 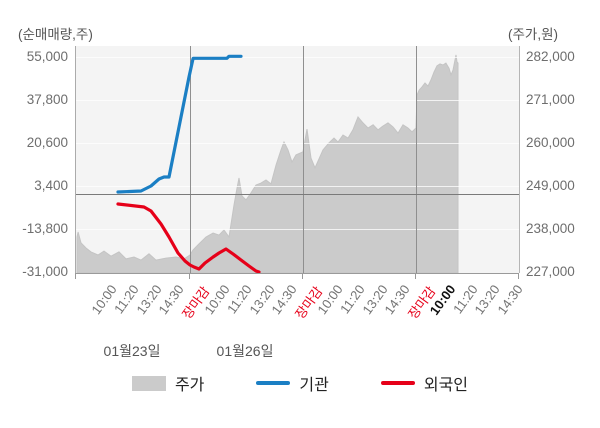 What do you see at coordinates (47, 142) in the screenshot?
I see `left-axis-tick-label: 20,600` at bounding box center [47, 142].